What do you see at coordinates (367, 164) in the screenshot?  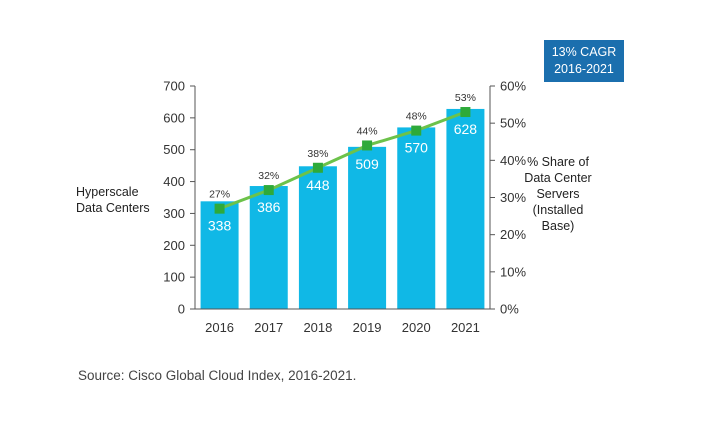 I see `bar-value-label: 509` at bounding box center [367, 164].